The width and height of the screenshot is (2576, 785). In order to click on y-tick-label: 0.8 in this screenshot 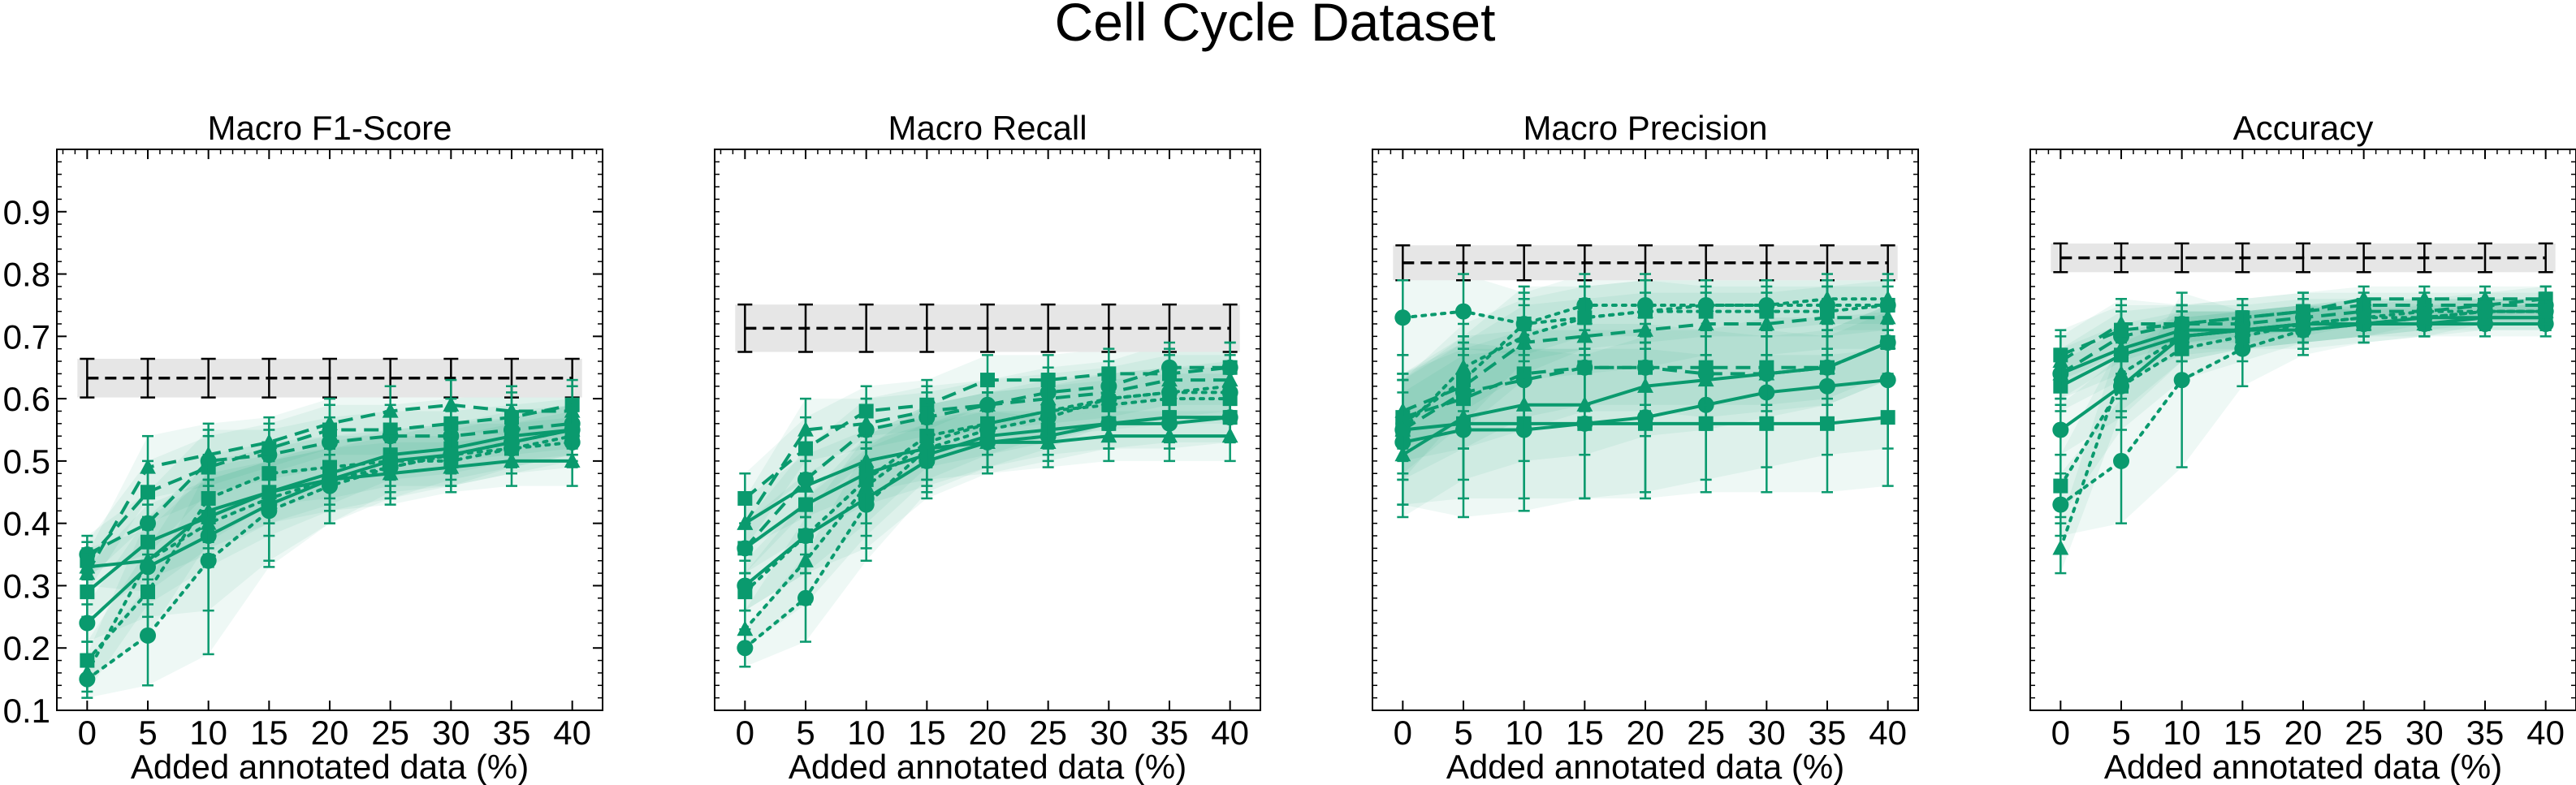, I will do `click(27, 275)`.